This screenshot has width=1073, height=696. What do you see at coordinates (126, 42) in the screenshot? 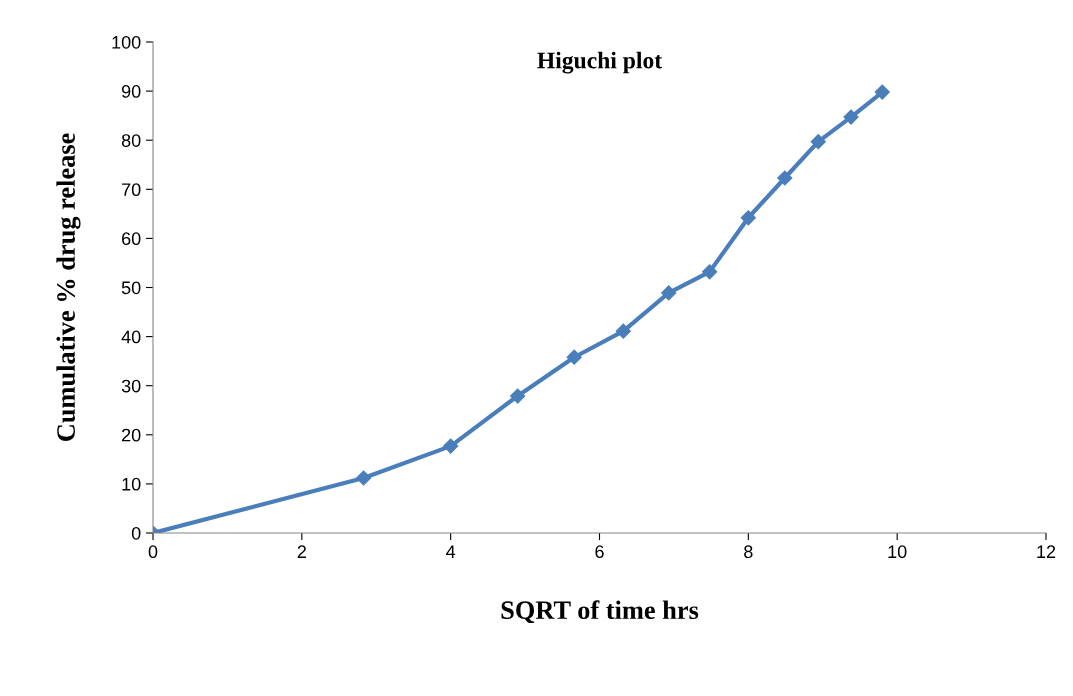
I see `y-tick-label: 100` at bounding box center [126, 42].